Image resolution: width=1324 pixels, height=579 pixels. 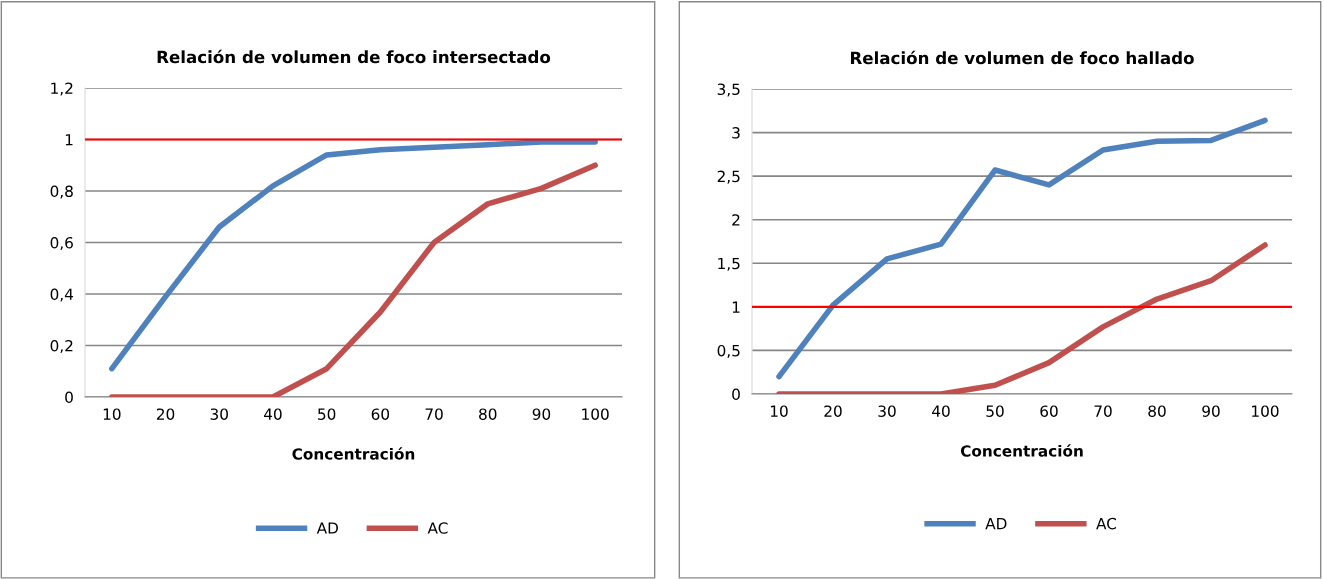 I want to click on y-tick-label: 0,4, so click(x=62, y=295).